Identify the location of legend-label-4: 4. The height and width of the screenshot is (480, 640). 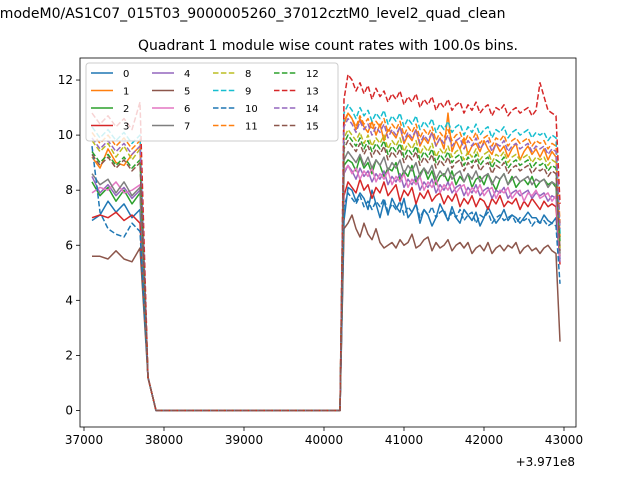
(187, 74).